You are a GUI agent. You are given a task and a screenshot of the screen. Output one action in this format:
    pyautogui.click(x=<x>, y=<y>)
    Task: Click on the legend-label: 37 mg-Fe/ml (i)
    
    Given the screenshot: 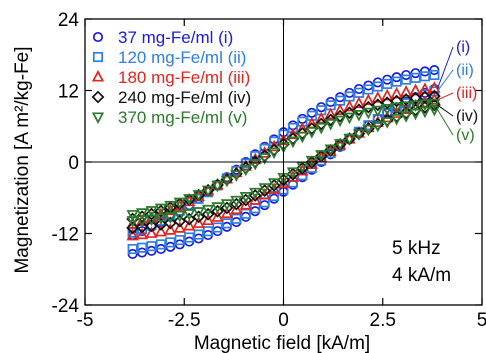 What is the action you would take?
    pyautogui.click(x=175, y=37)
    